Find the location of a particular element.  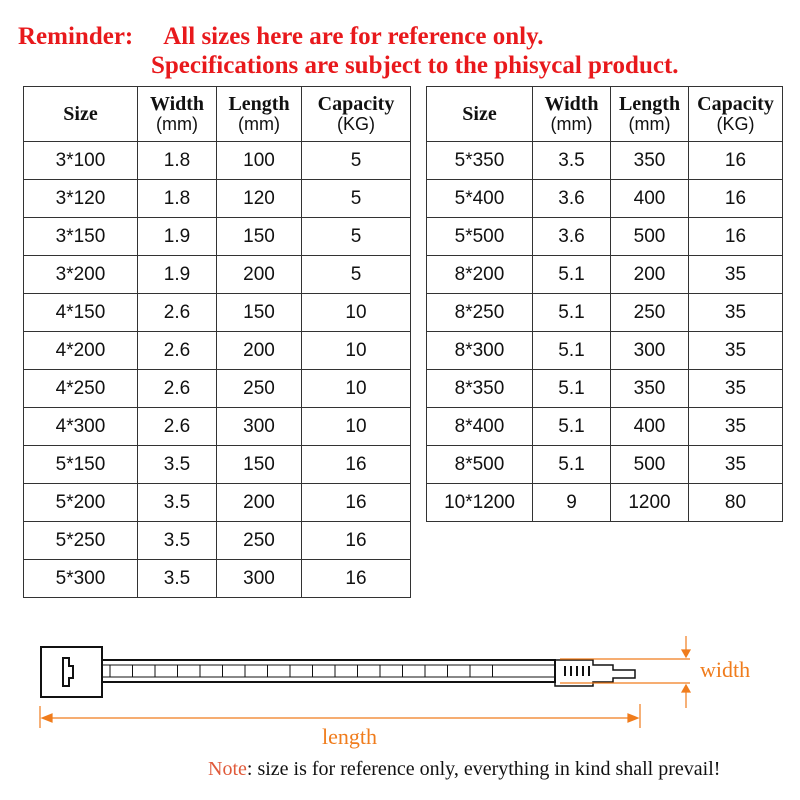

table-cell: 10*1200 is located at coordinates (479, 502).